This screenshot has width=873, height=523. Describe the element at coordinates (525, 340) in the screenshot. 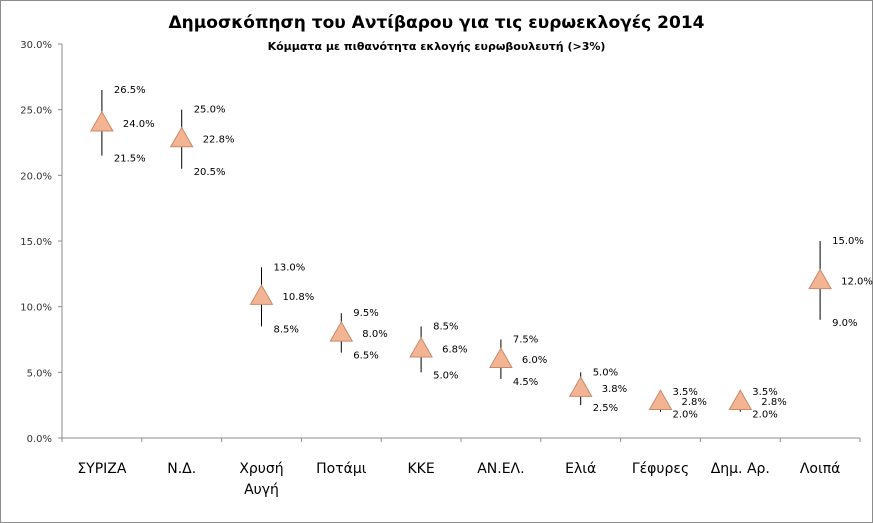

I see `high-value-label: 7.5%` at that location.